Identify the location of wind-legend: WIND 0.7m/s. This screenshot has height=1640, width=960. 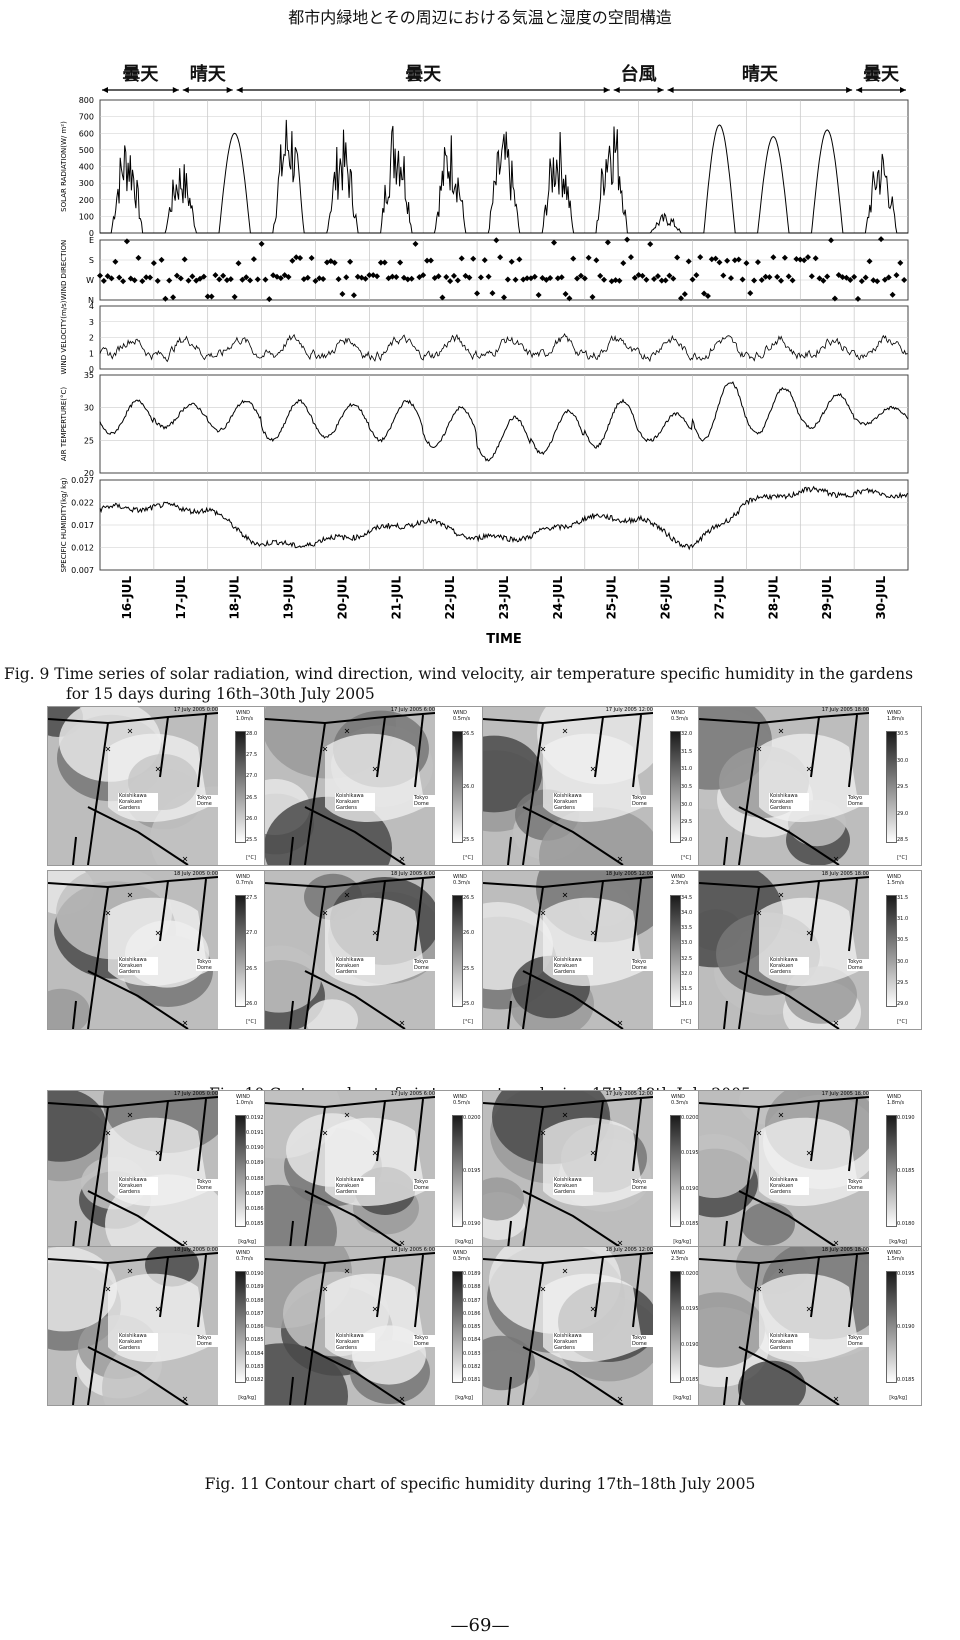
(245, 880).